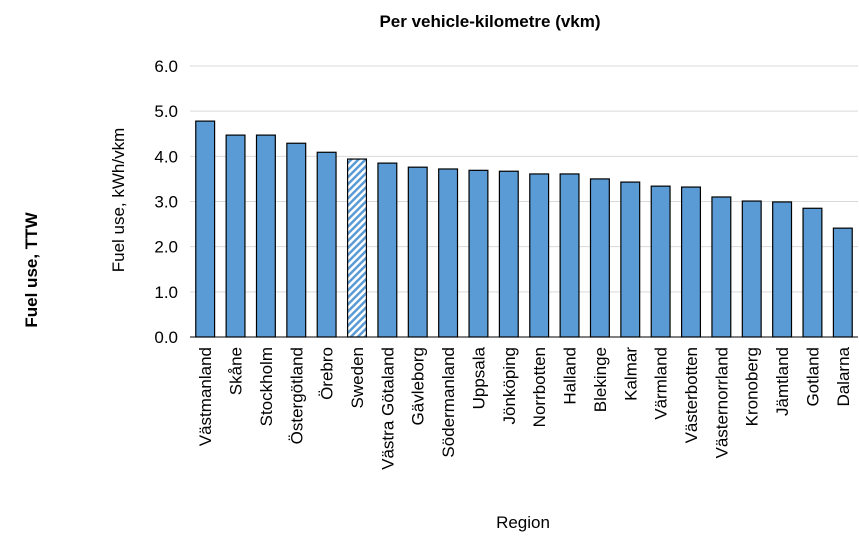 The image size is (859, 542). What do you see at coordinates (752, 386) in the screenshot?
I see `x-tick-label: Kronoberg` at bounding box center [752, 386].